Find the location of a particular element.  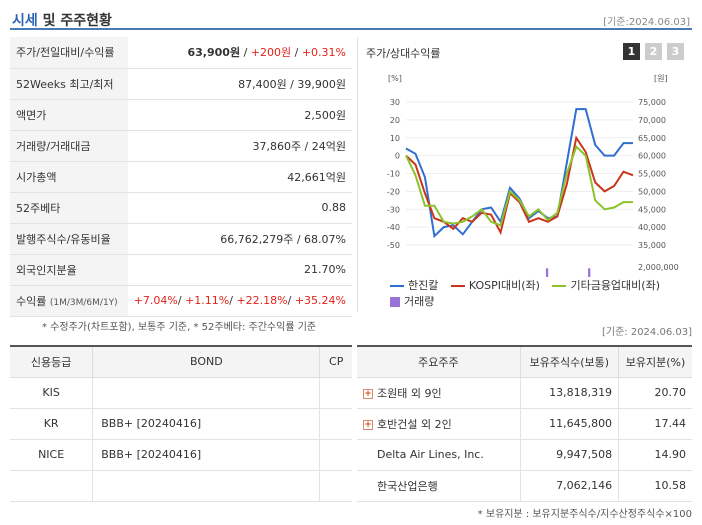

y-left-tick-label: -30 is located at coordinates (393, 209).